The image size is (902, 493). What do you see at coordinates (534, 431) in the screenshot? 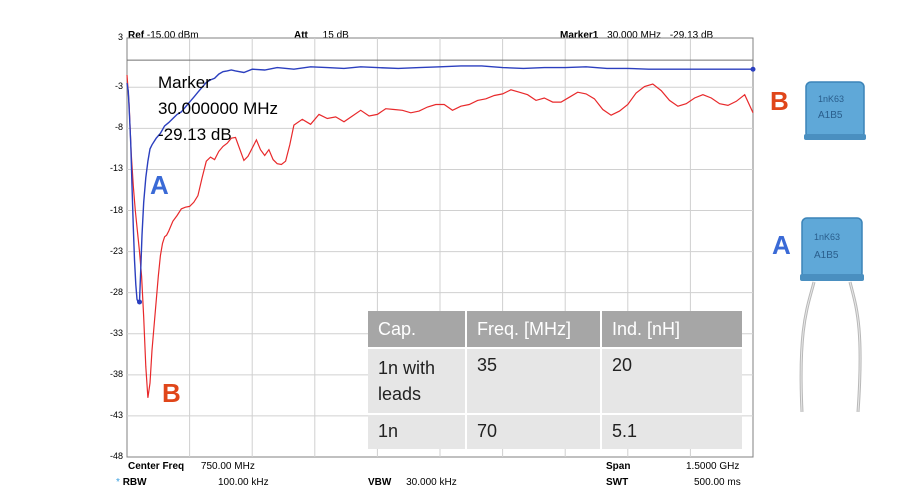
I see `table-cell-freq: 70` at bounding box center [534, 431].